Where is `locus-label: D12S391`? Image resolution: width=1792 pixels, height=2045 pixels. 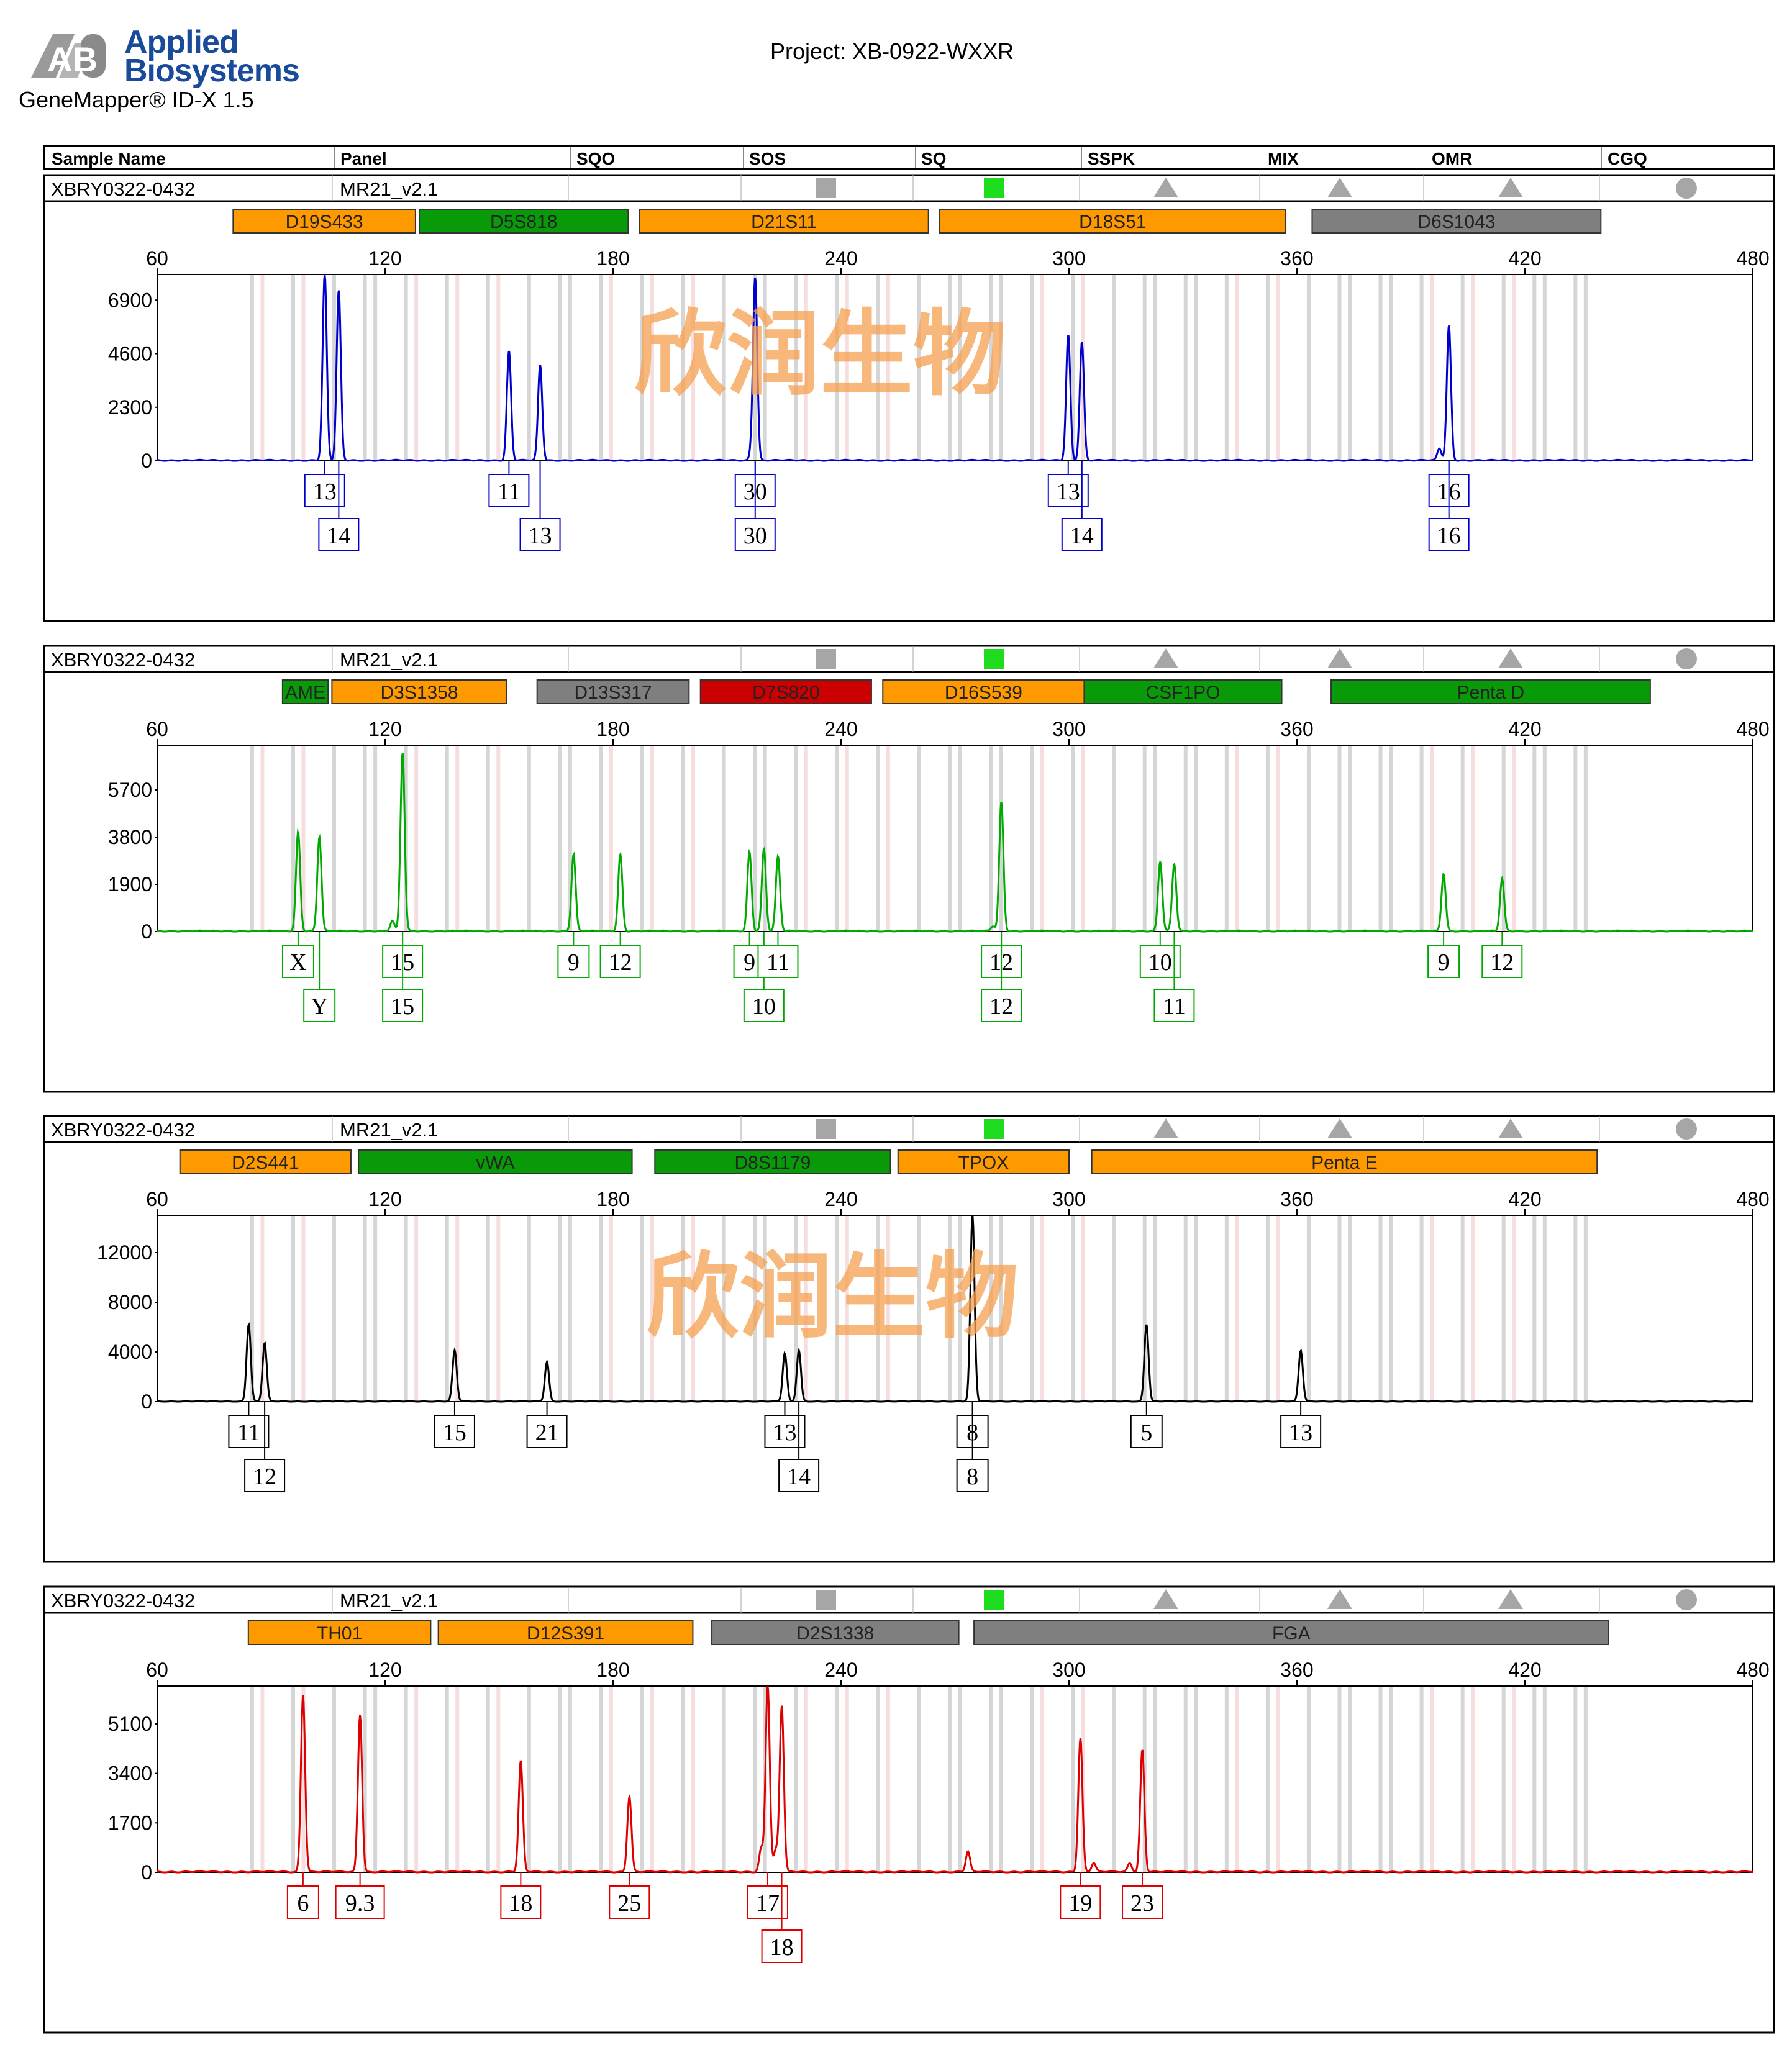 locus-label: D12S391 is located at coordinates (565, 1633).